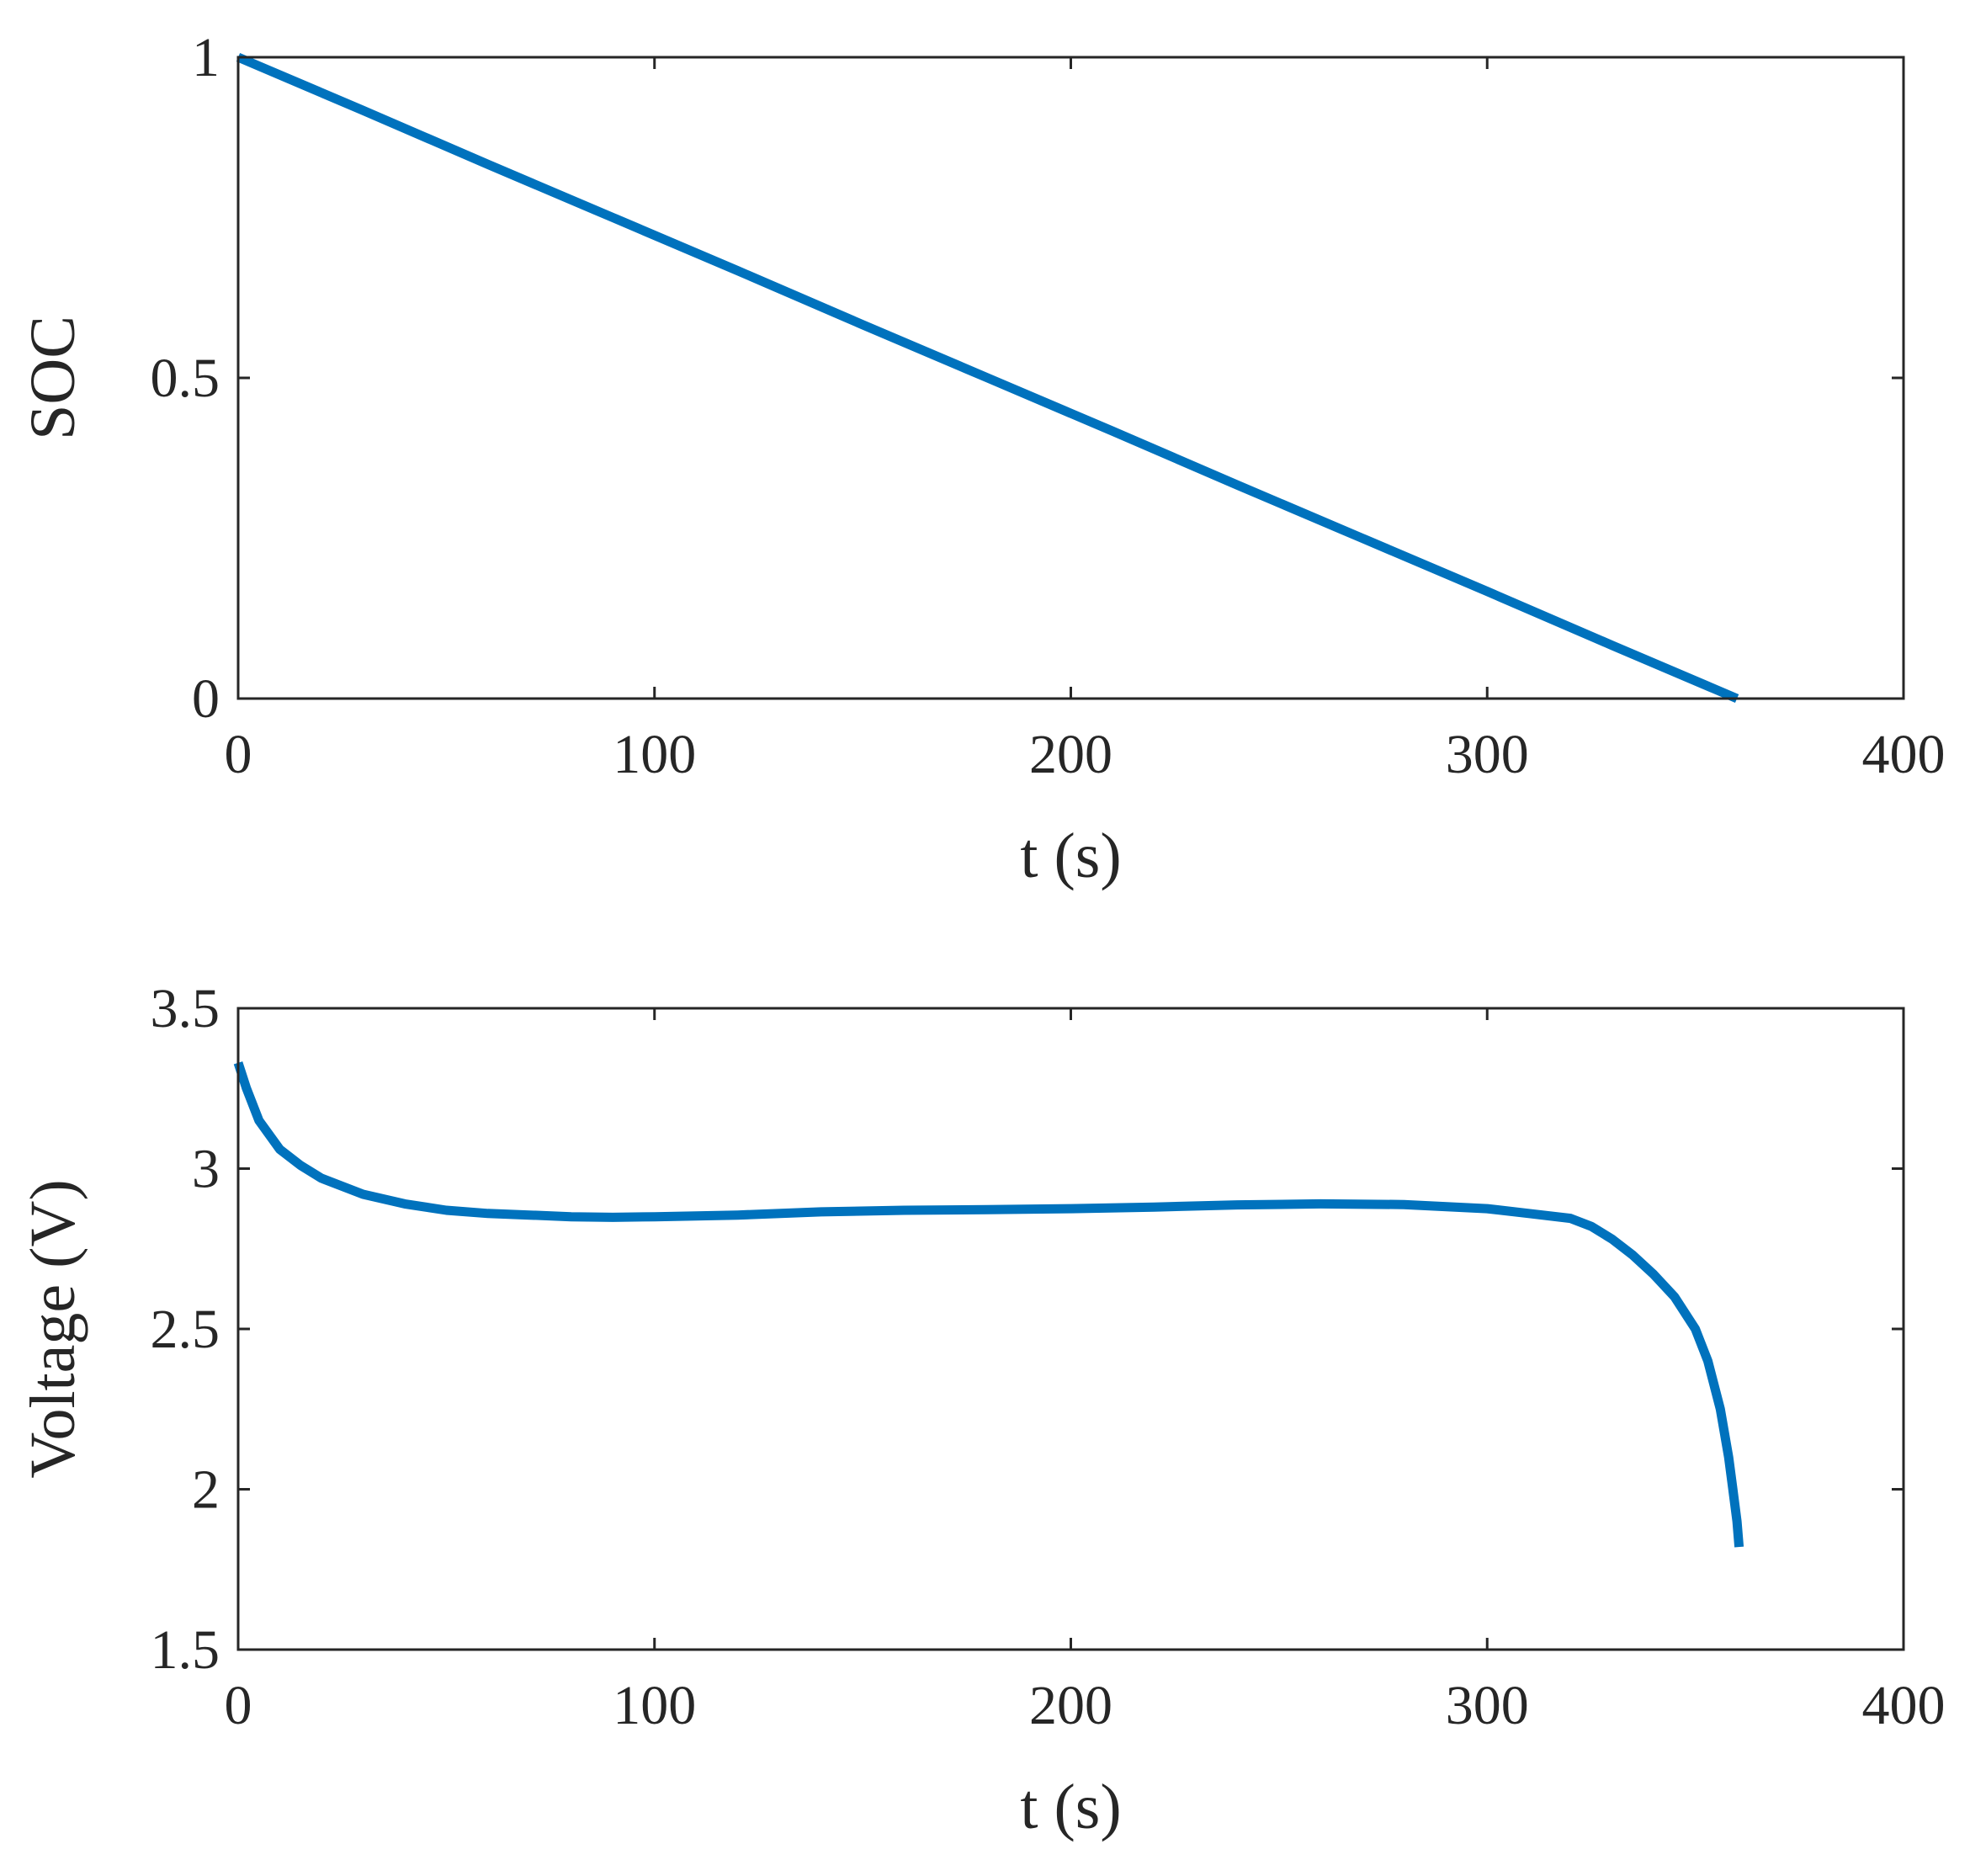 The height and width of the screenshot is (1876, 1970). Describe the element at coordinates (206, 58) in the screenshot. I see `soc-y-tick-label: 1` at that location.